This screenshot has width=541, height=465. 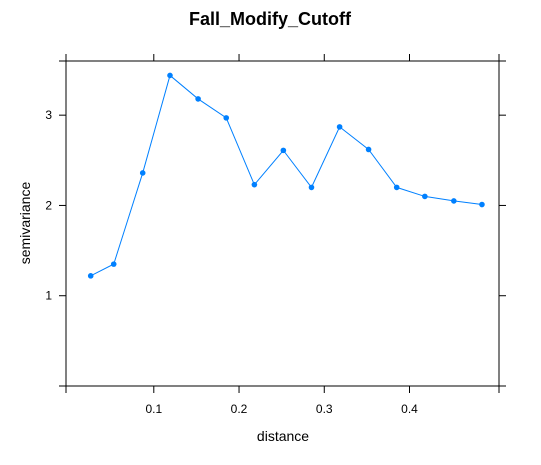 I want to click on x-axis-label: distance, so click(x=283, y=436).